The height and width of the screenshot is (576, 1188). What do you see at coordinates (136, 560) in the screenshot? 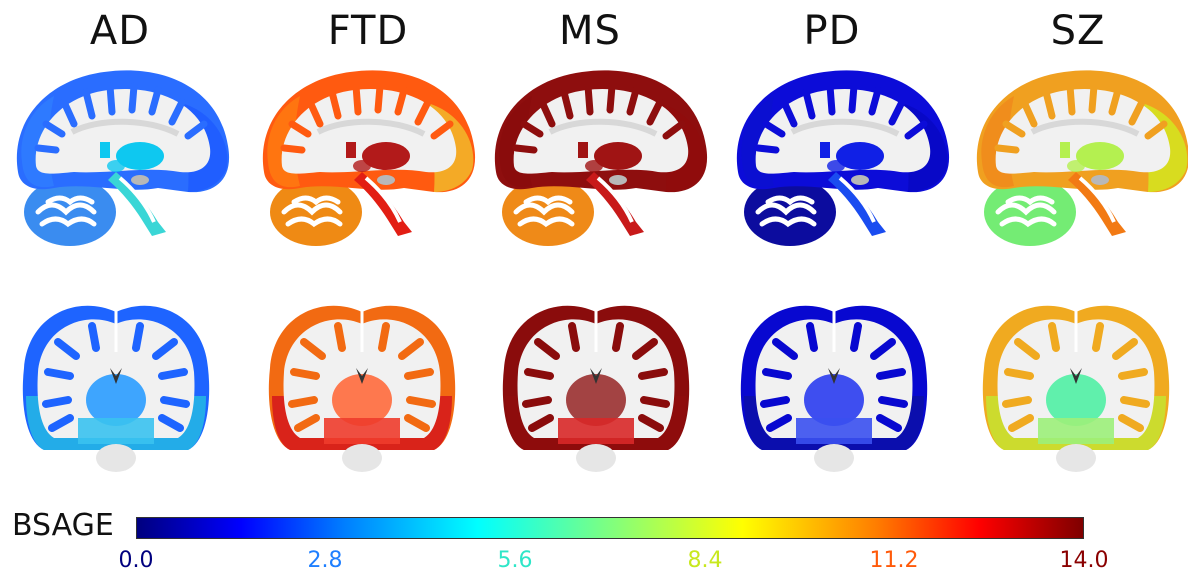
I see `colorbar-tick-0: 0.0` at bounding box center [136, 560].